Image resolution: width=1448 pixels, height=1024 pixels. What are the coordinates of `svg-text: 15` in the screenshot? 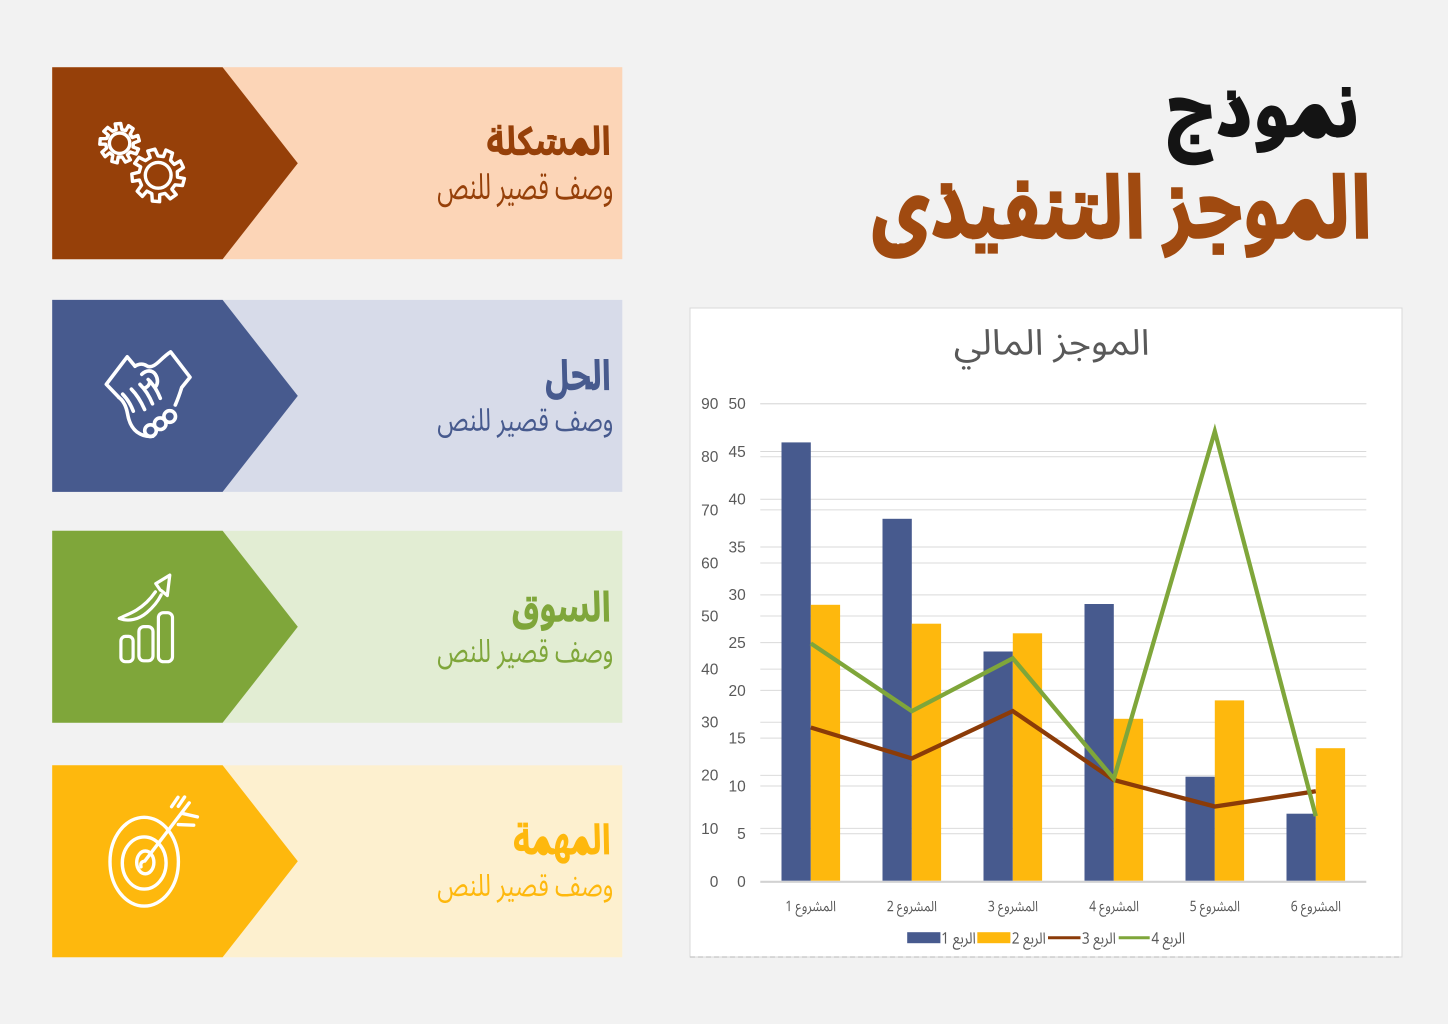 It's located at (737, 739).